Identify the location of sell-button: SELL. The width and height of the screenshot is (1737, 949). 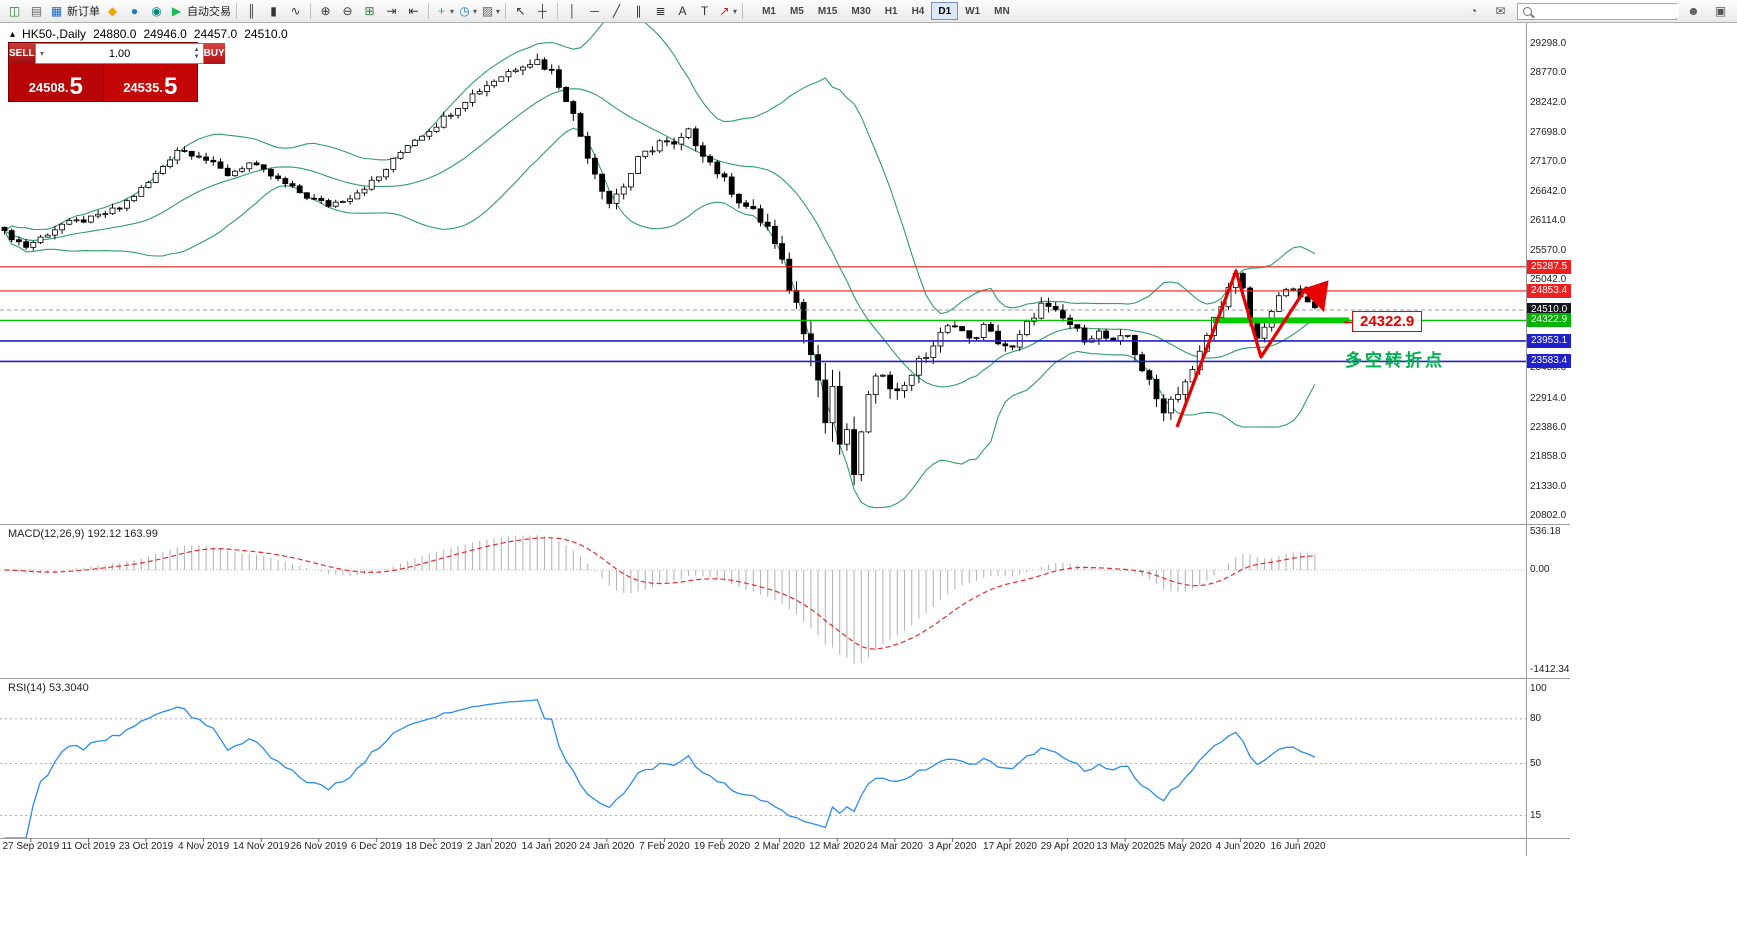
(22, 53).